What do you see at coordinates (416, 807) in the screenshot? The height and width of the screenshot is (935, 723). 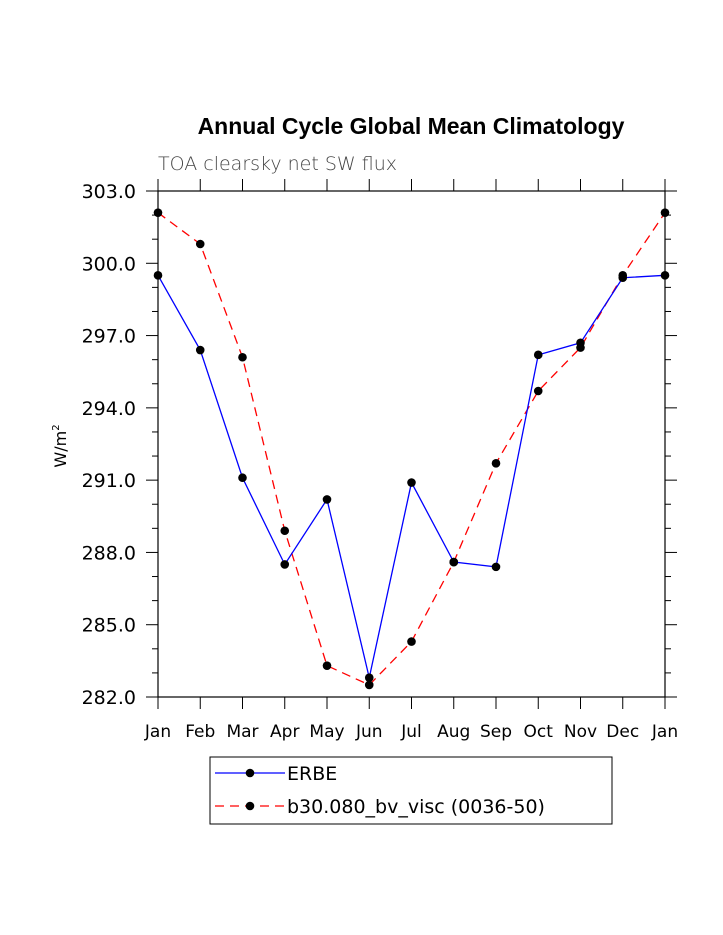 I see `legend-label-model: b30.080_bv_visc (0036-50)` at bounding box center [416, 807].